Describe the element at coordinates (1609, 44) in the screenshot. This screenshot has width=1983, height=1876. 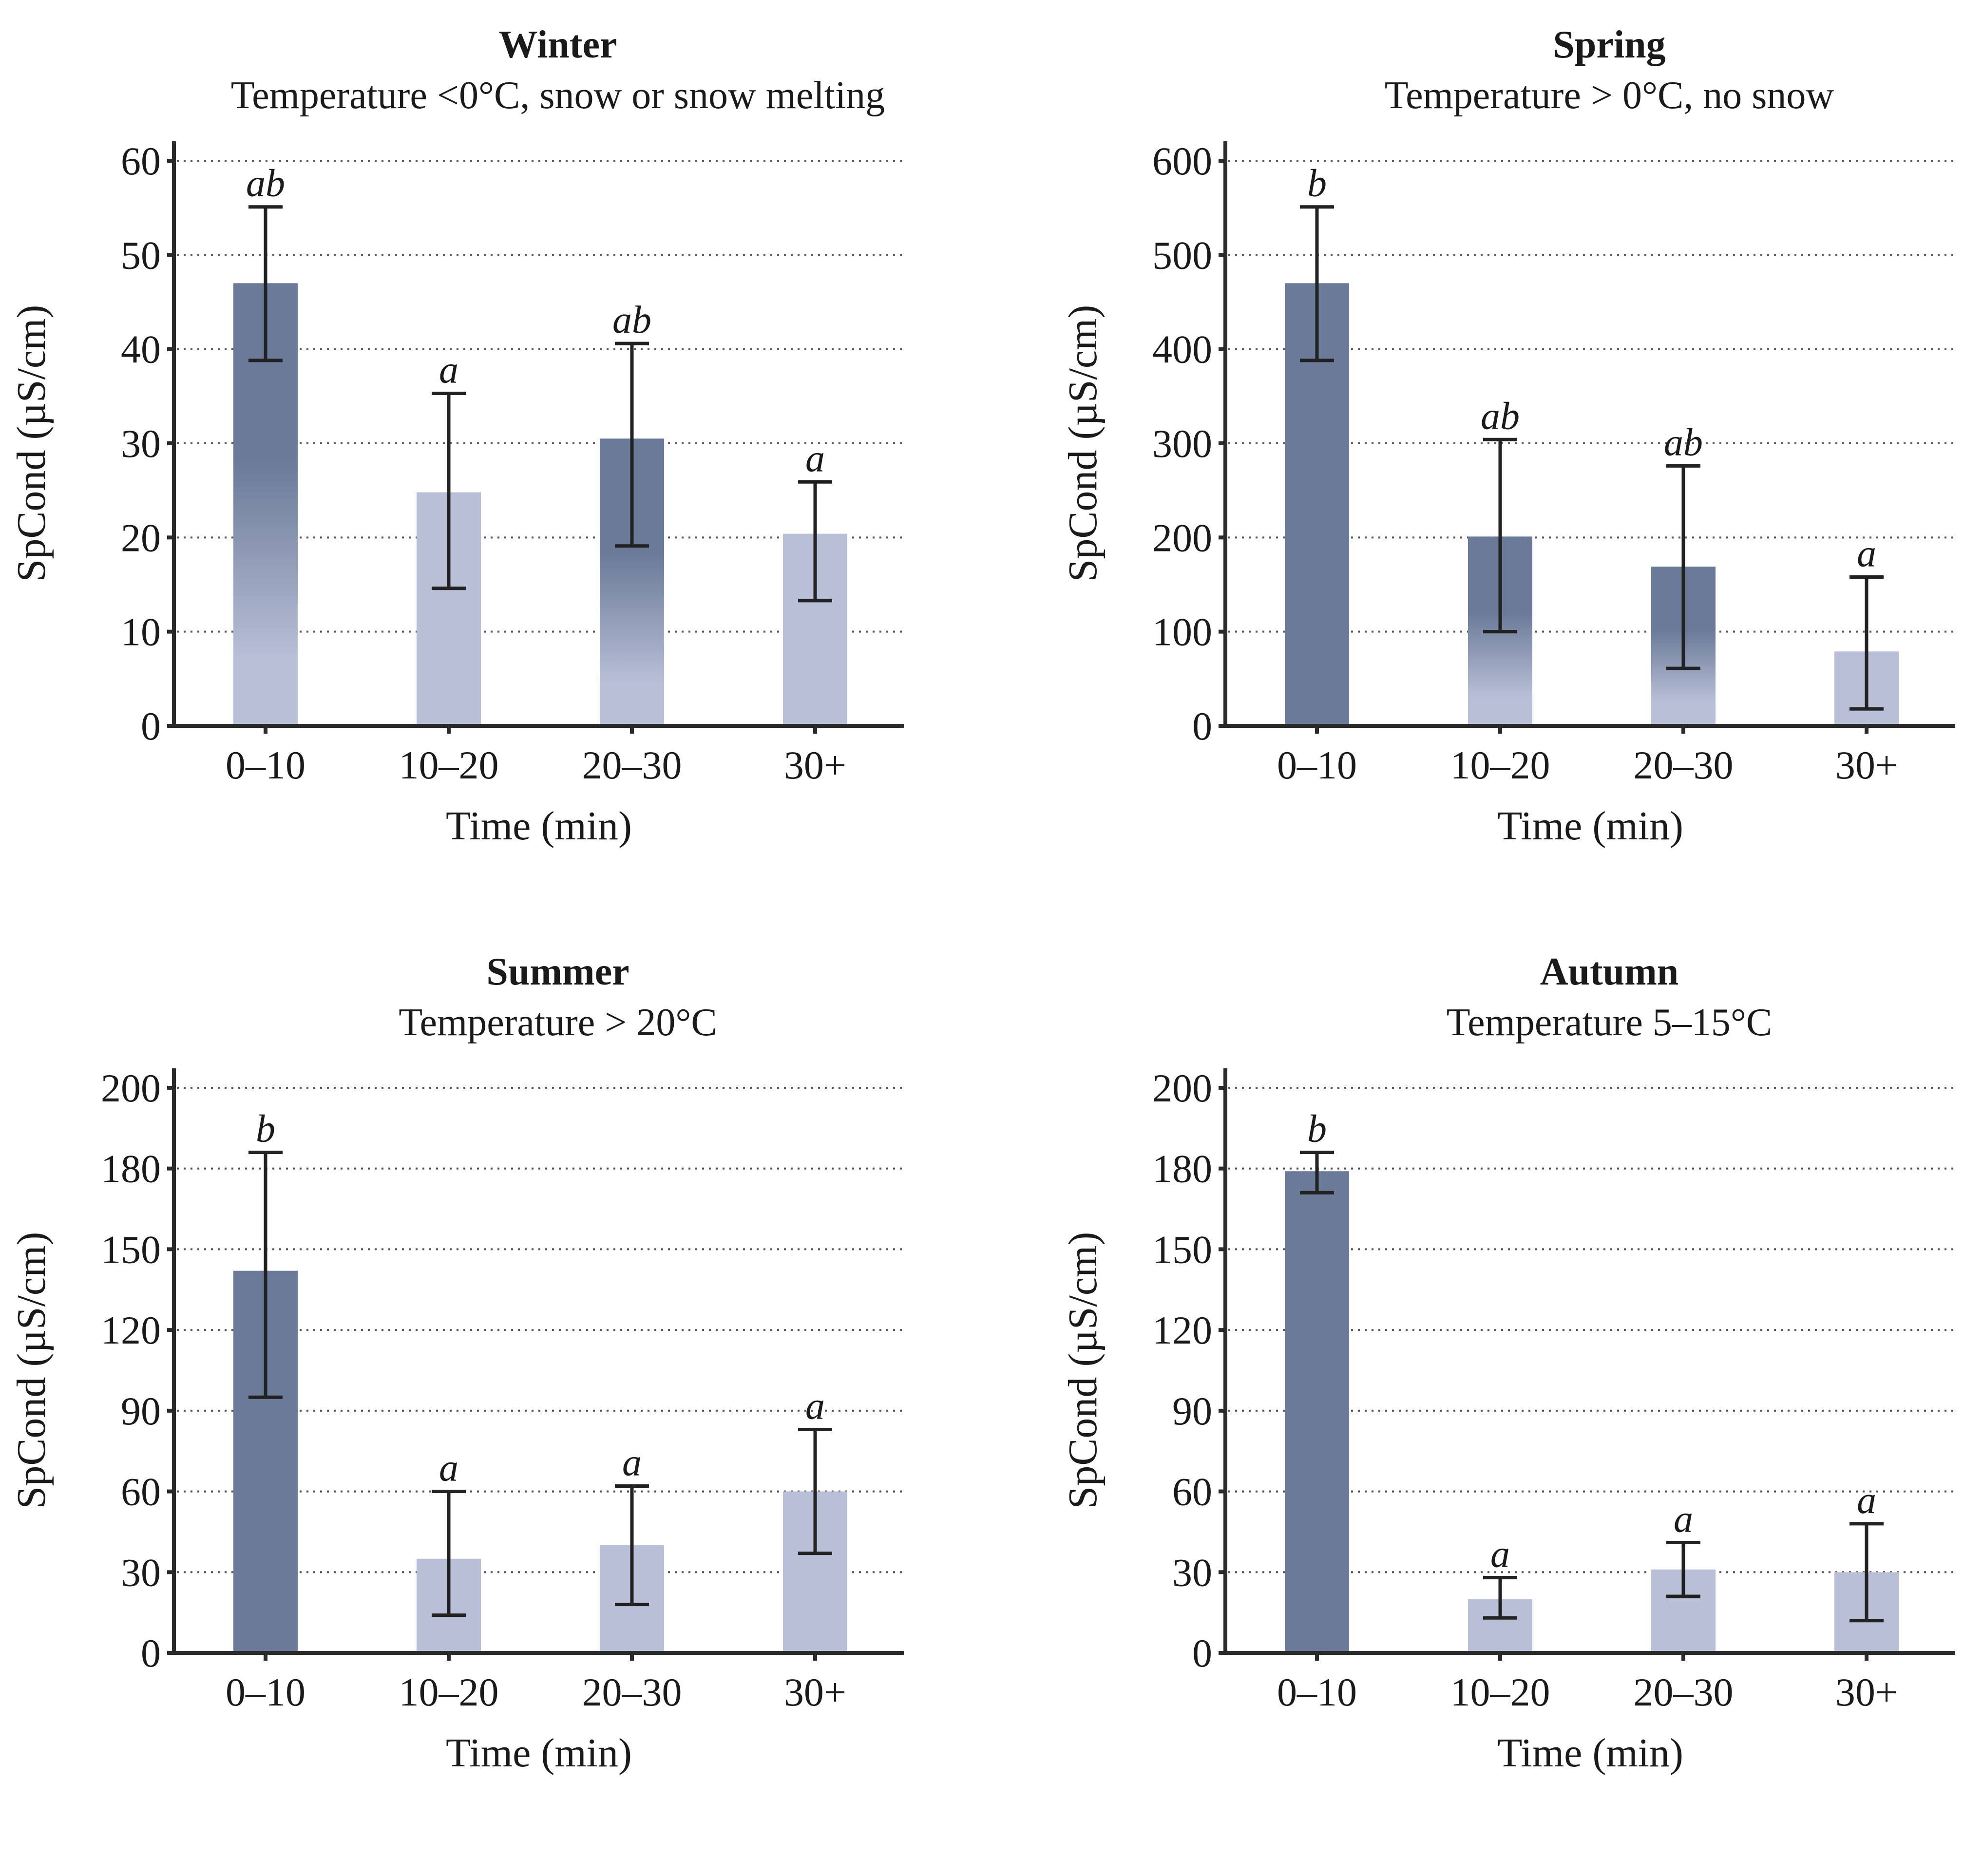
I see `chart-title: Spring` at that location.